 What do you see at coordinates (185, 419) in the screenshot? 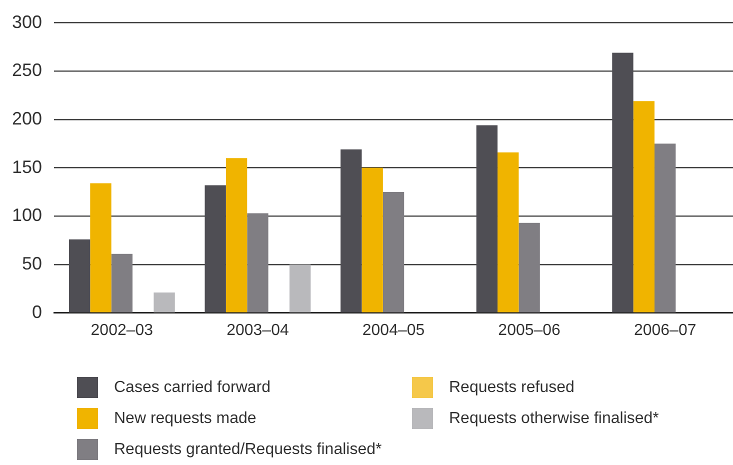
I see `legend-label: New requests made` at bounding box center [185, 419].